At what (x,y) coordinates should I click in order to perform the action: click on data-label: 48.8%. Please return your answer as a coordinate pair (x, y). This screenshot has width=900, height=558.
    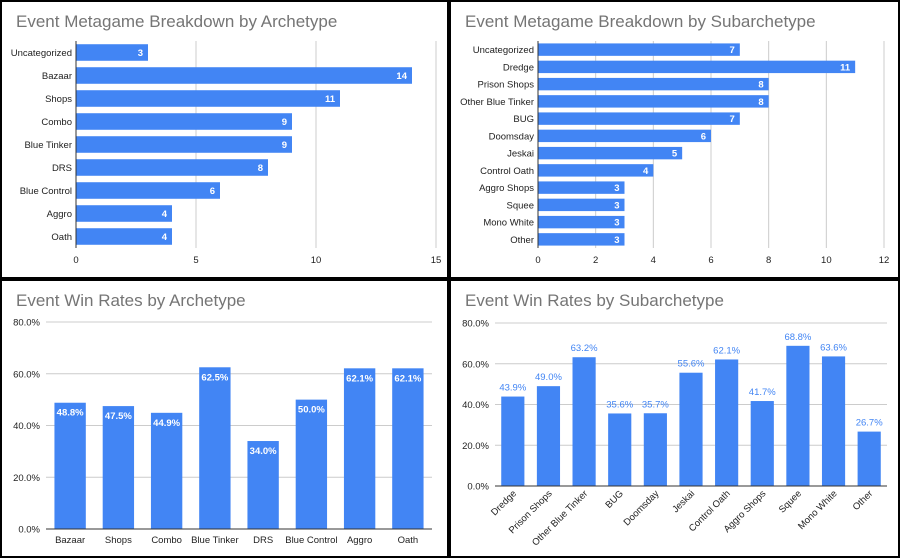
    Looking at the image, I should click on (70, 413).